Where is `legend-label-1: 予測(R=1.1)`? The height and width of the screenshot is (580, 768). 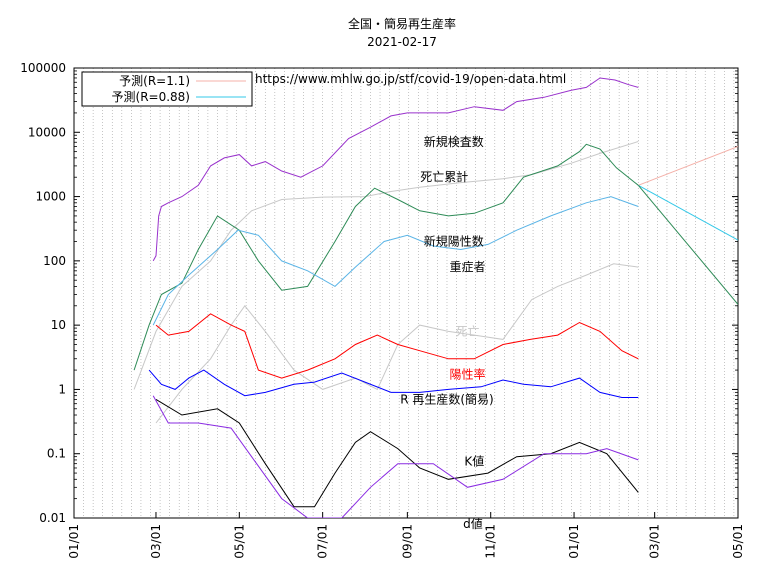 legend-label-1: 予測(R=1.1) is located at coordinates (154, 81).